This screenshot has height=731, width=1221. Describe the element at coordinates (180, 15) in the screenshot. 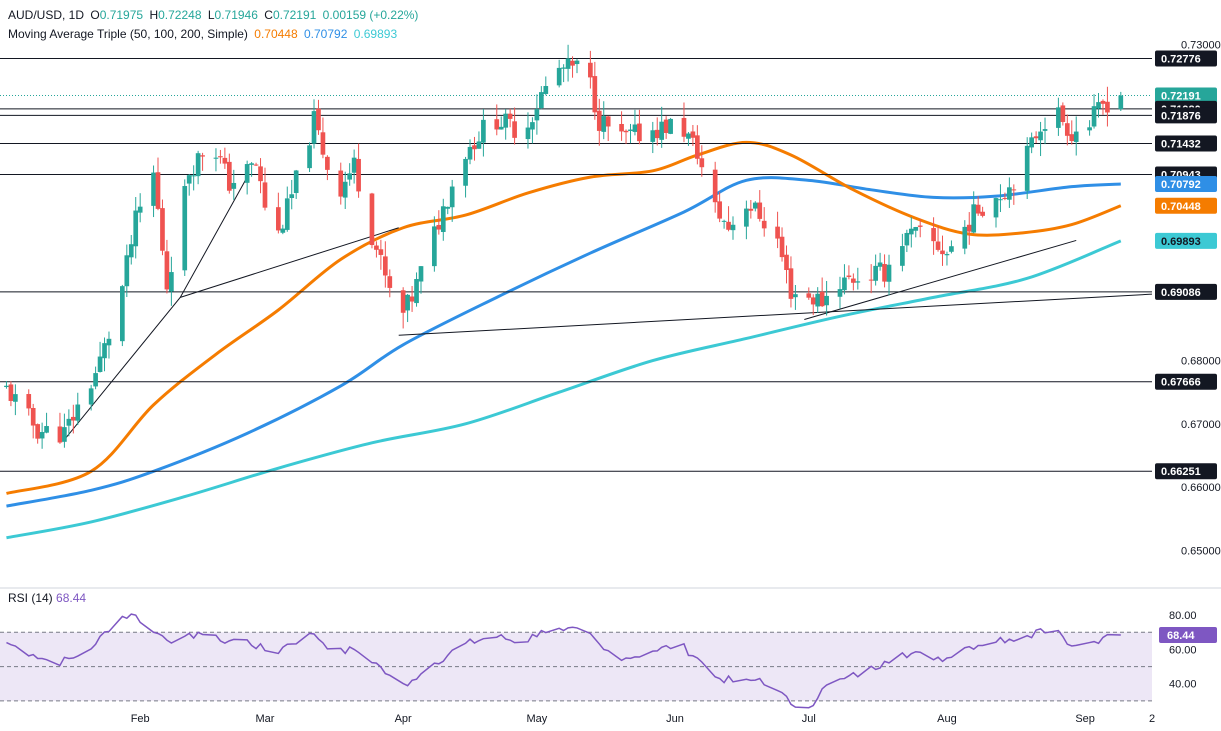

I see `high-value: 0.72248` at that location.